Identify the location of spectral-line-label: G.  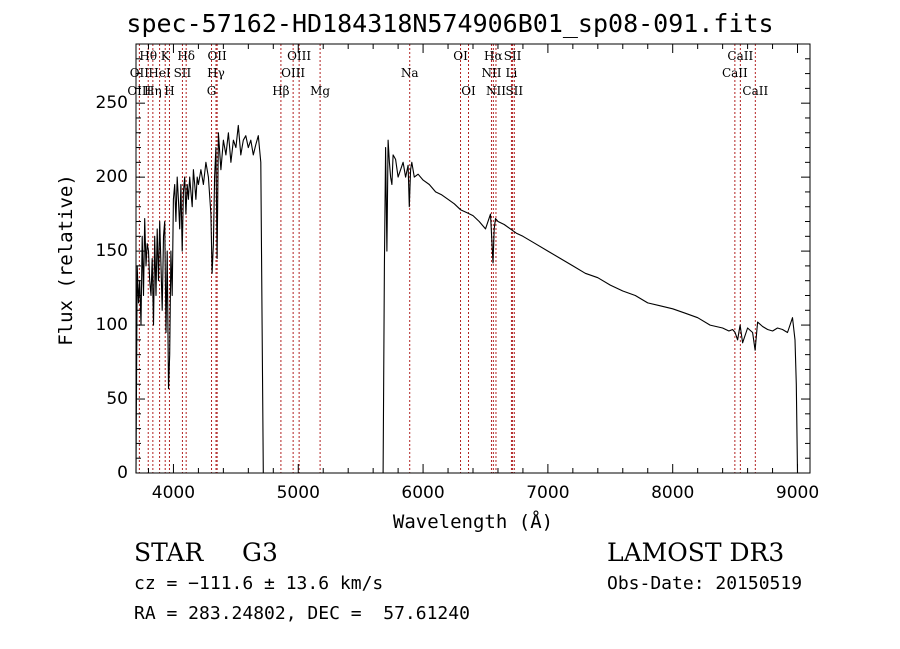
(211, 91).